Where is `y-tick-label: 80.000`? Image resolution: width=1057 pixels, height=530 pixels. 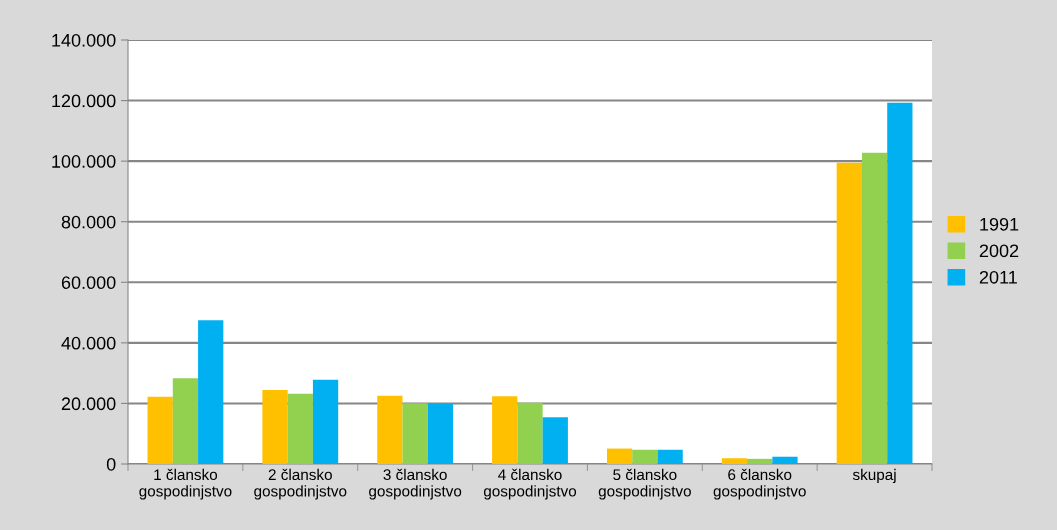
y-tick-label: 80.000 is located at coordinates (88, 222).